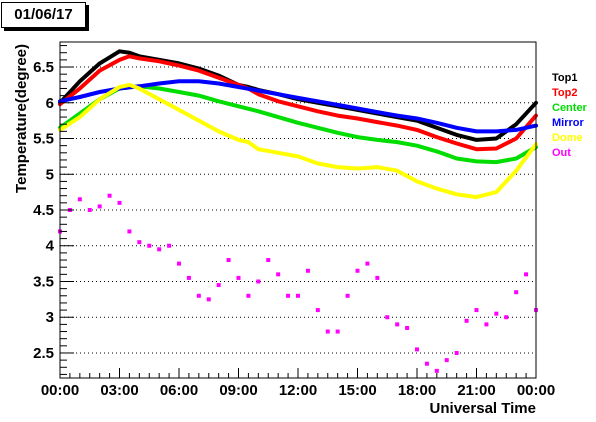  What do you see at coordinates (476, 390) in the screenshot?
I see `x-tick-label: 21:00` at bounding box center [476, 390].